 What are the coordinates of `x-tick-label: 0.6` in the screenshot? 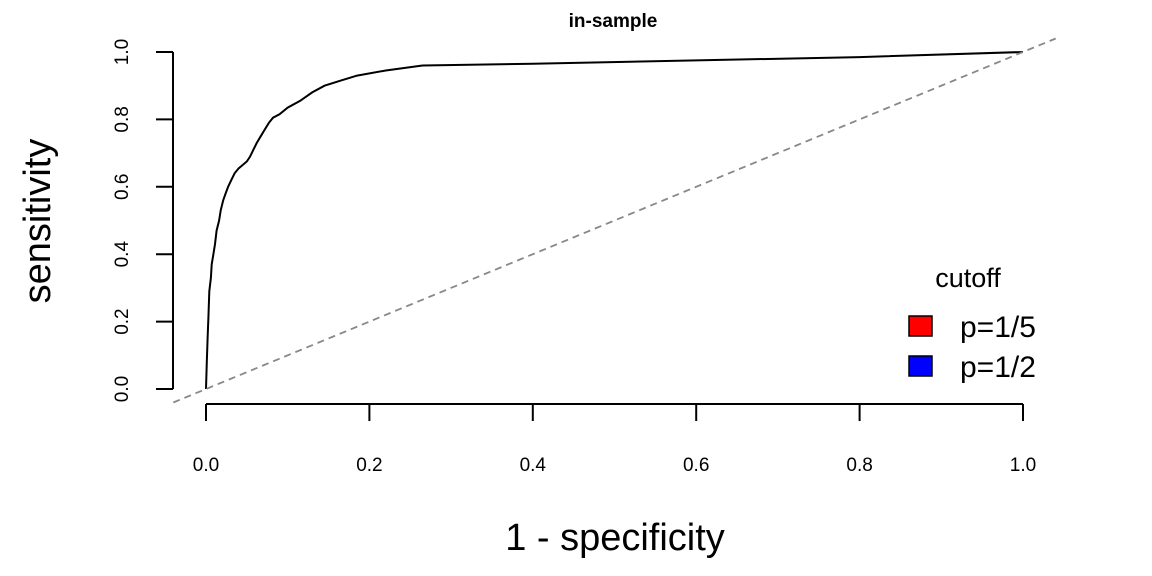 It's located at (696, 465).